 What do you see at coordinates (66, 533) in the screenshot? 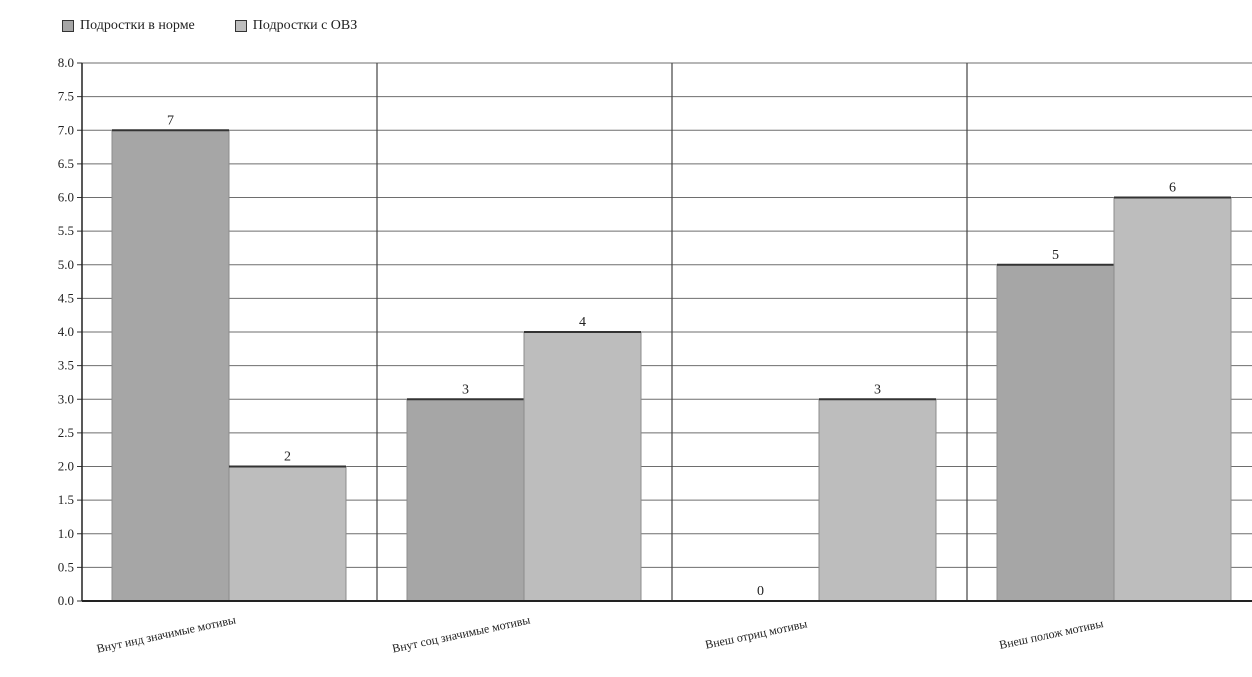
I see `y-tick-label: 1.0` at bounding box center [66, 533].